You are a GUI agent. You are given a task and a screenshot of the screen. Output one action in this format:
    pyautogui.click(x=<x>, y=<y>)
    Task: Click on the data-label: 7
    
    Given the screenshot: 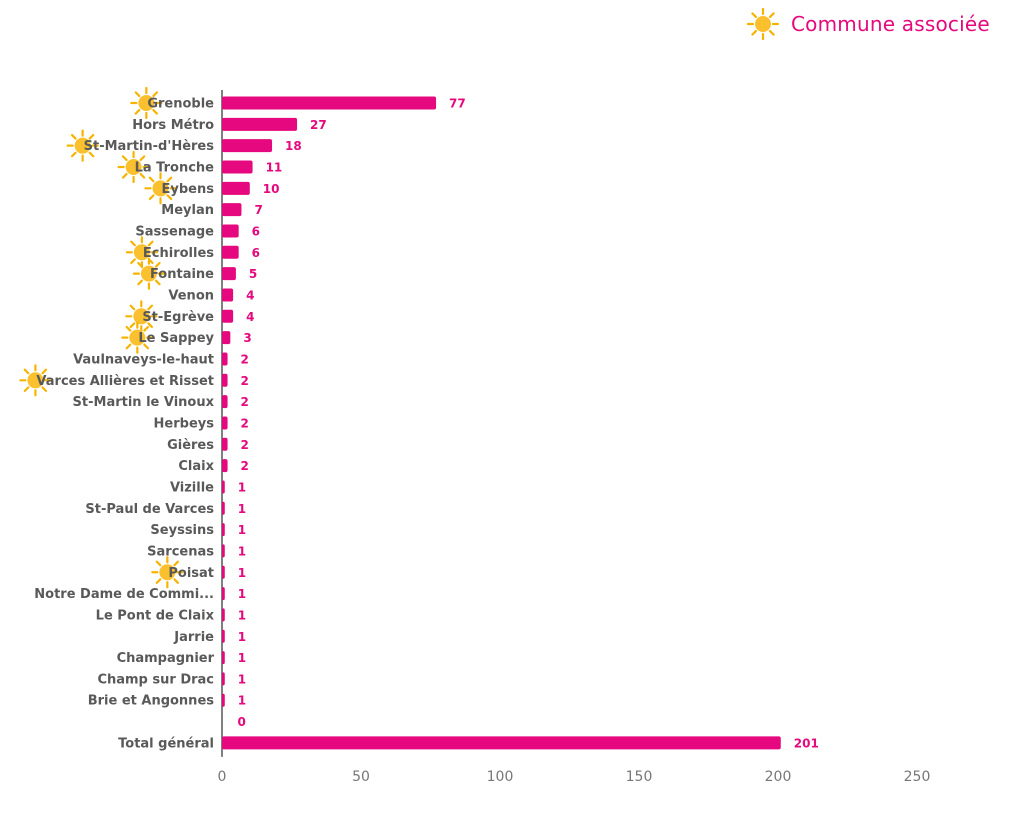 What is the action you would take?
    pyautogui.click(x=258, y=210)
    